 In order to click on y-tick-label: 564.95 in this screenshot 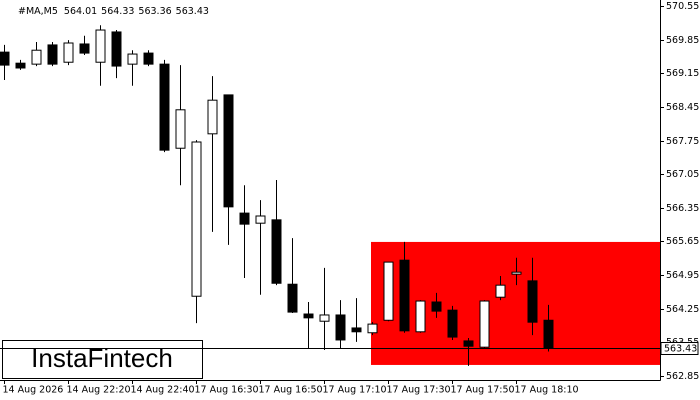, I will do `click(682, 275)`.